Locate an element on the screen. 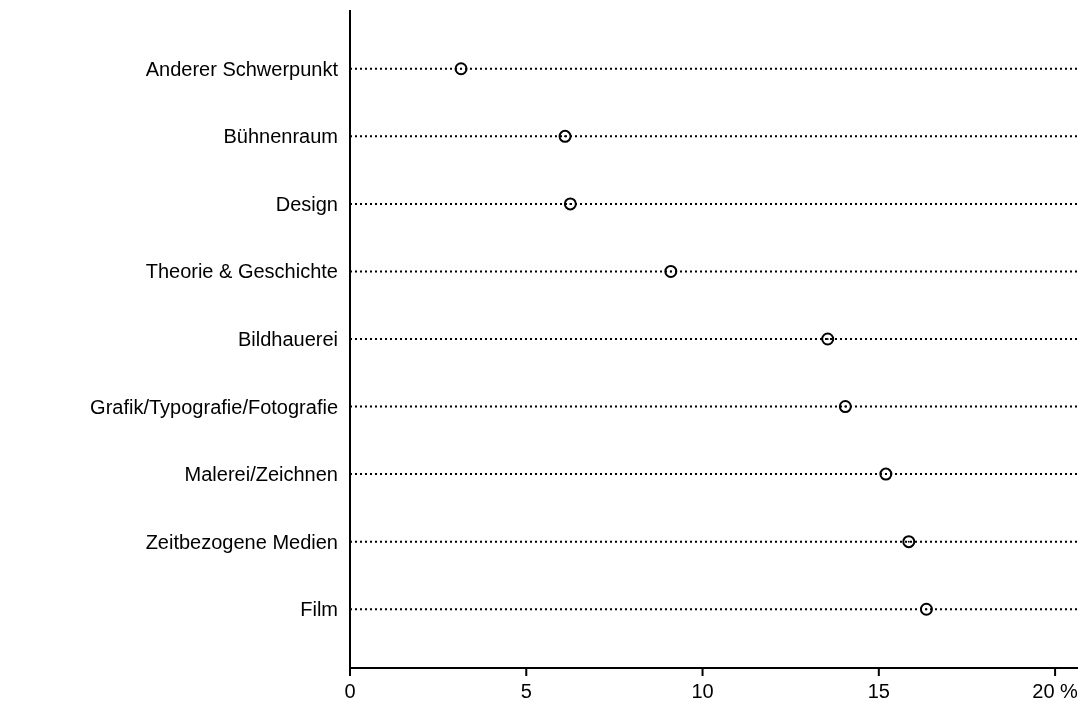 Image resolution: width=1091 pixels, height=713 pixels. x-tick-label: 0 is located at coordinates (350, 691).